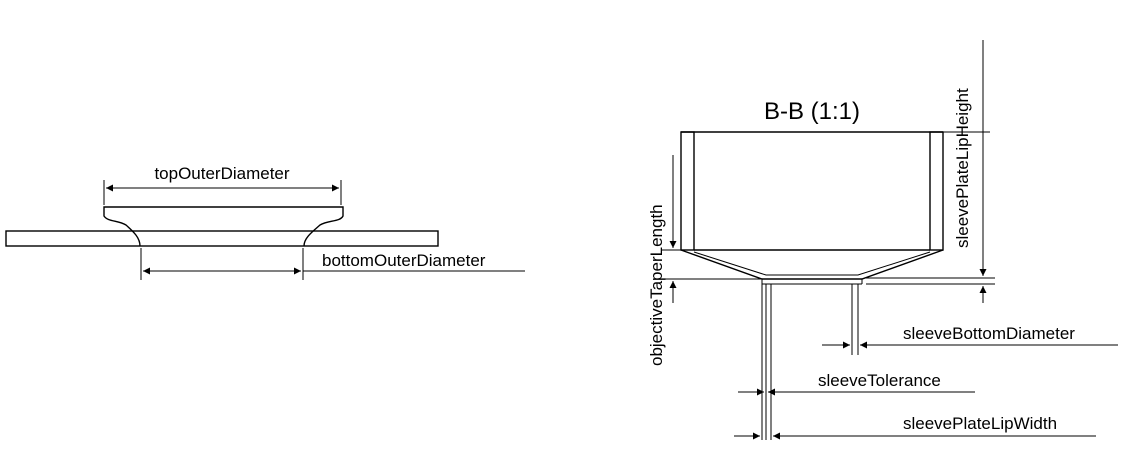 The width and height of the screenshot is (1126, 459). Describe the element at coordinates (980, 423) in the screenshot. I see `sleeve-plate-lip-width-label: sleevePlateLipWidth` at that location.